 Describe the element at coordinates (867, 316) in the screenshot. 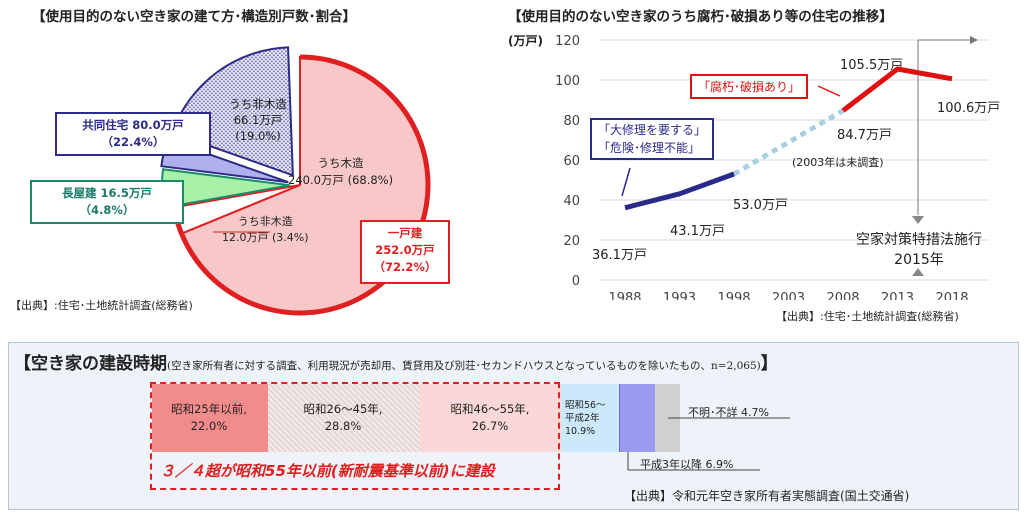

I see `line-source: 【出典】:住宅･土地統計調査(総務省)` at that location.